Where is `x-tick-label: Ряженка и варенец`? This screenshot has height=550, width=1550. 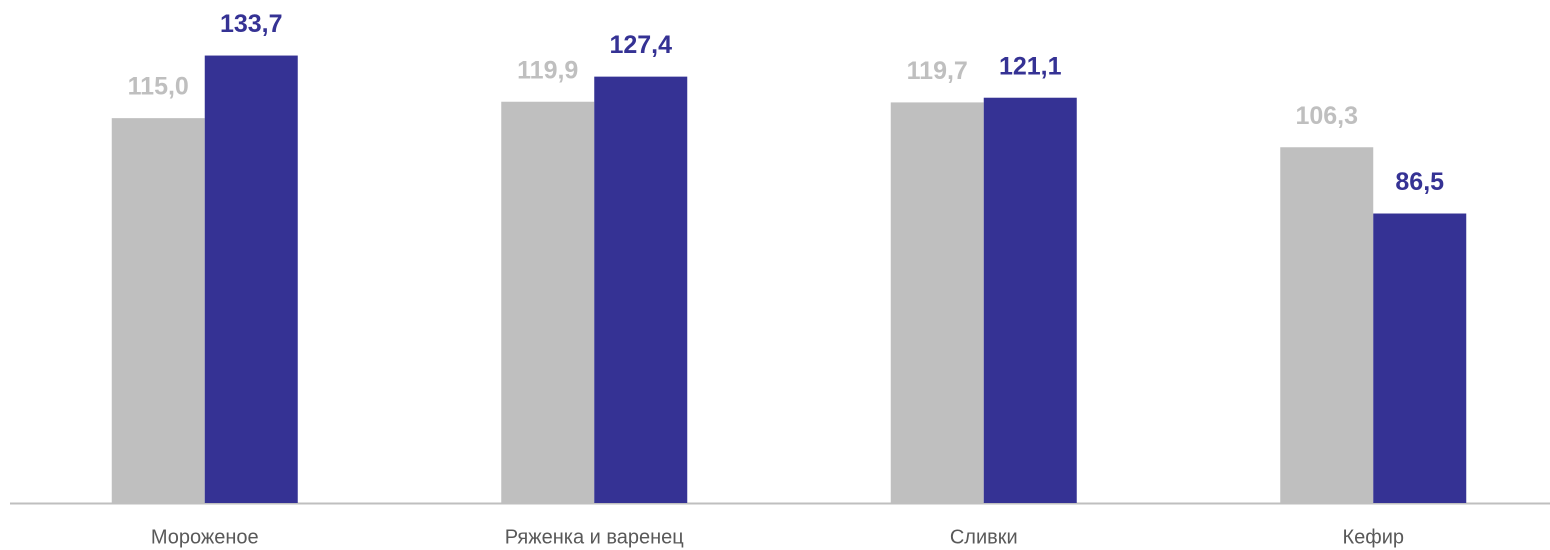 x-tick-label: Ряженка и варенец is located at coordinates (594, 537).